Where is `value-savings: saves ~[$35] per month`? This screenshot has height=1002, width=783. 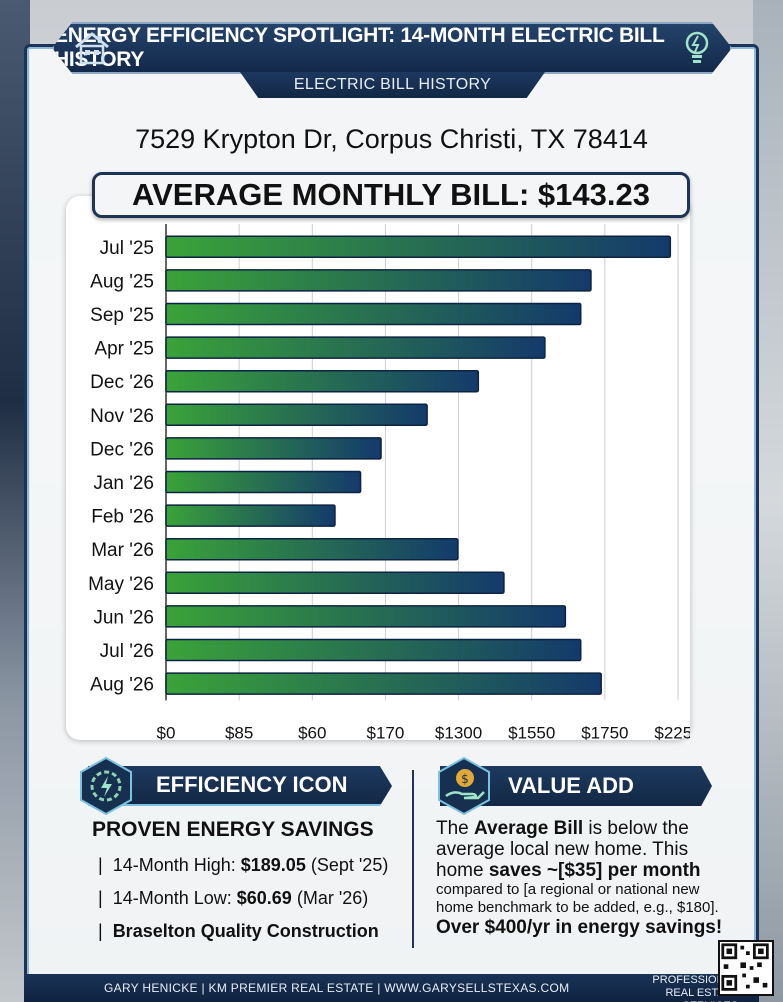 value-savings: saves ~[$35] per month is located at coordinates (594, 870).